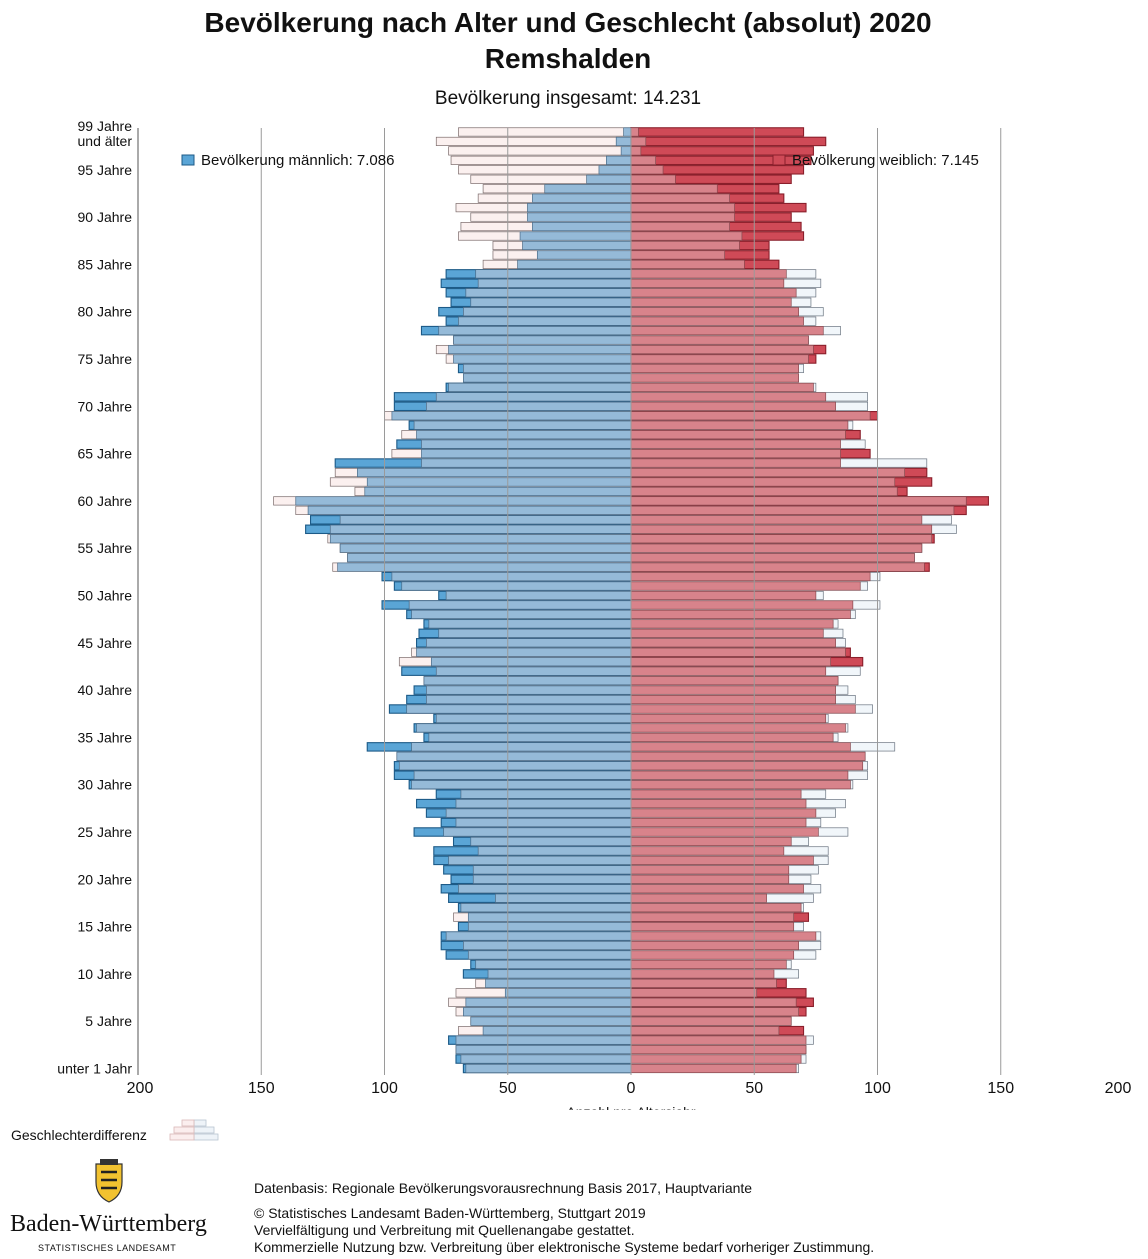 The image size is (1148, 1259). Describe the element at coordinates (194, 1130) in the screenshot. I see `gender-difference-icon` at that location.